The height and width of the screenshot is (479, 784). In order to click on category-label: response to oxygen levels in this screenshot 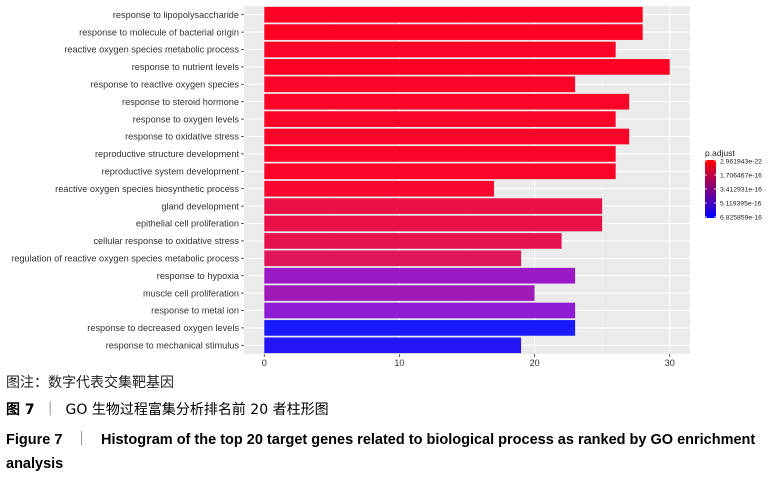, I will do `click(186, 119)`.